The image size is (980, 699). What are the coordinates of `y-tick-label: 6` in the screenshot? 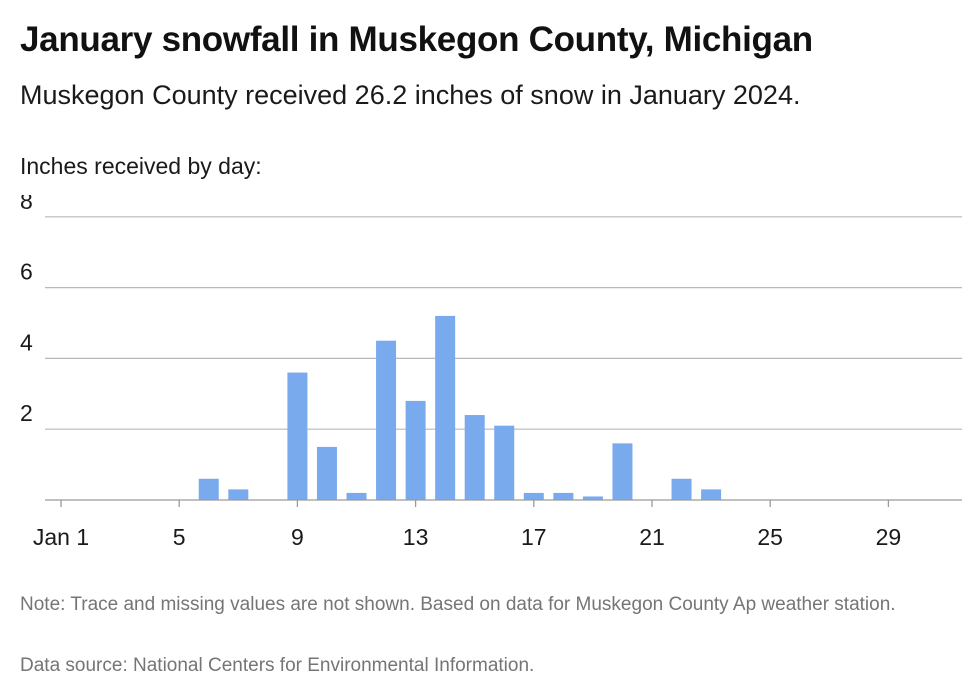 It's located at (26, 272).